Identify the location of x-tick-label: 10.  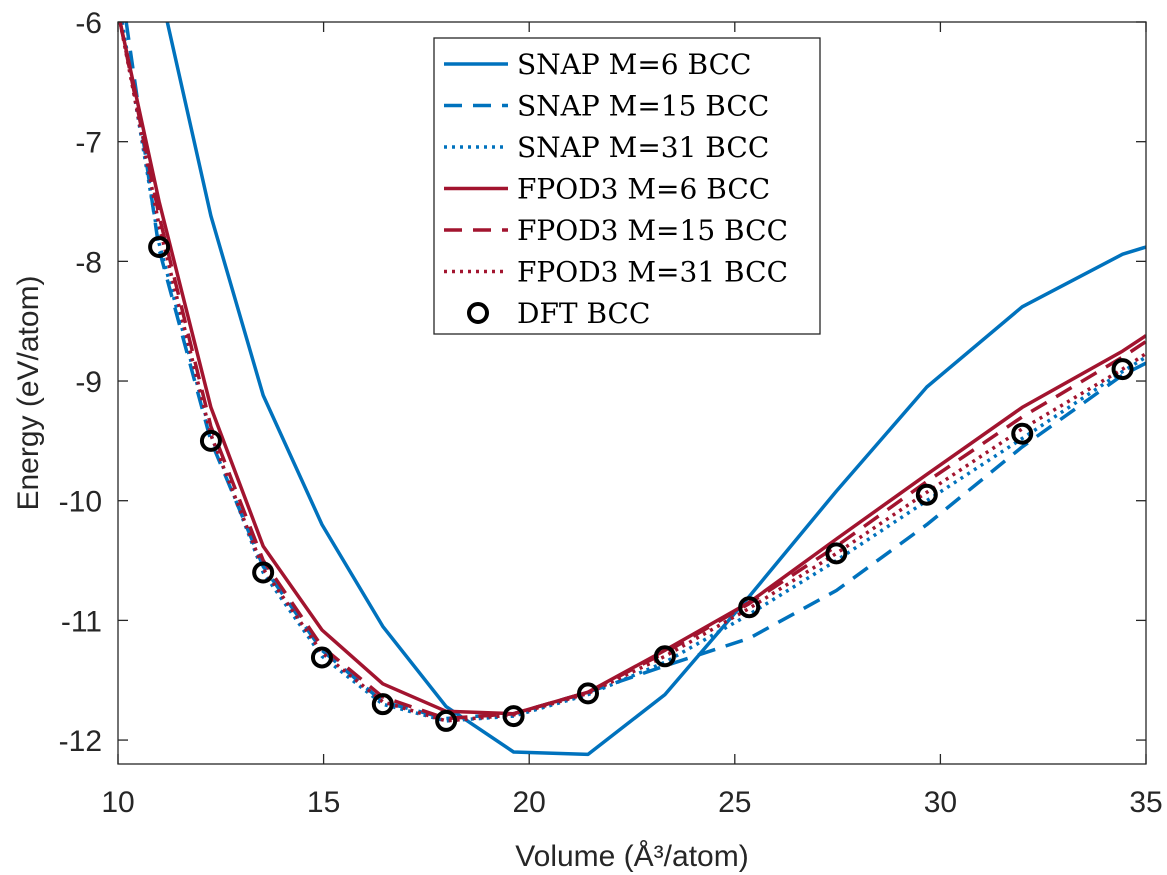
(117, 802).